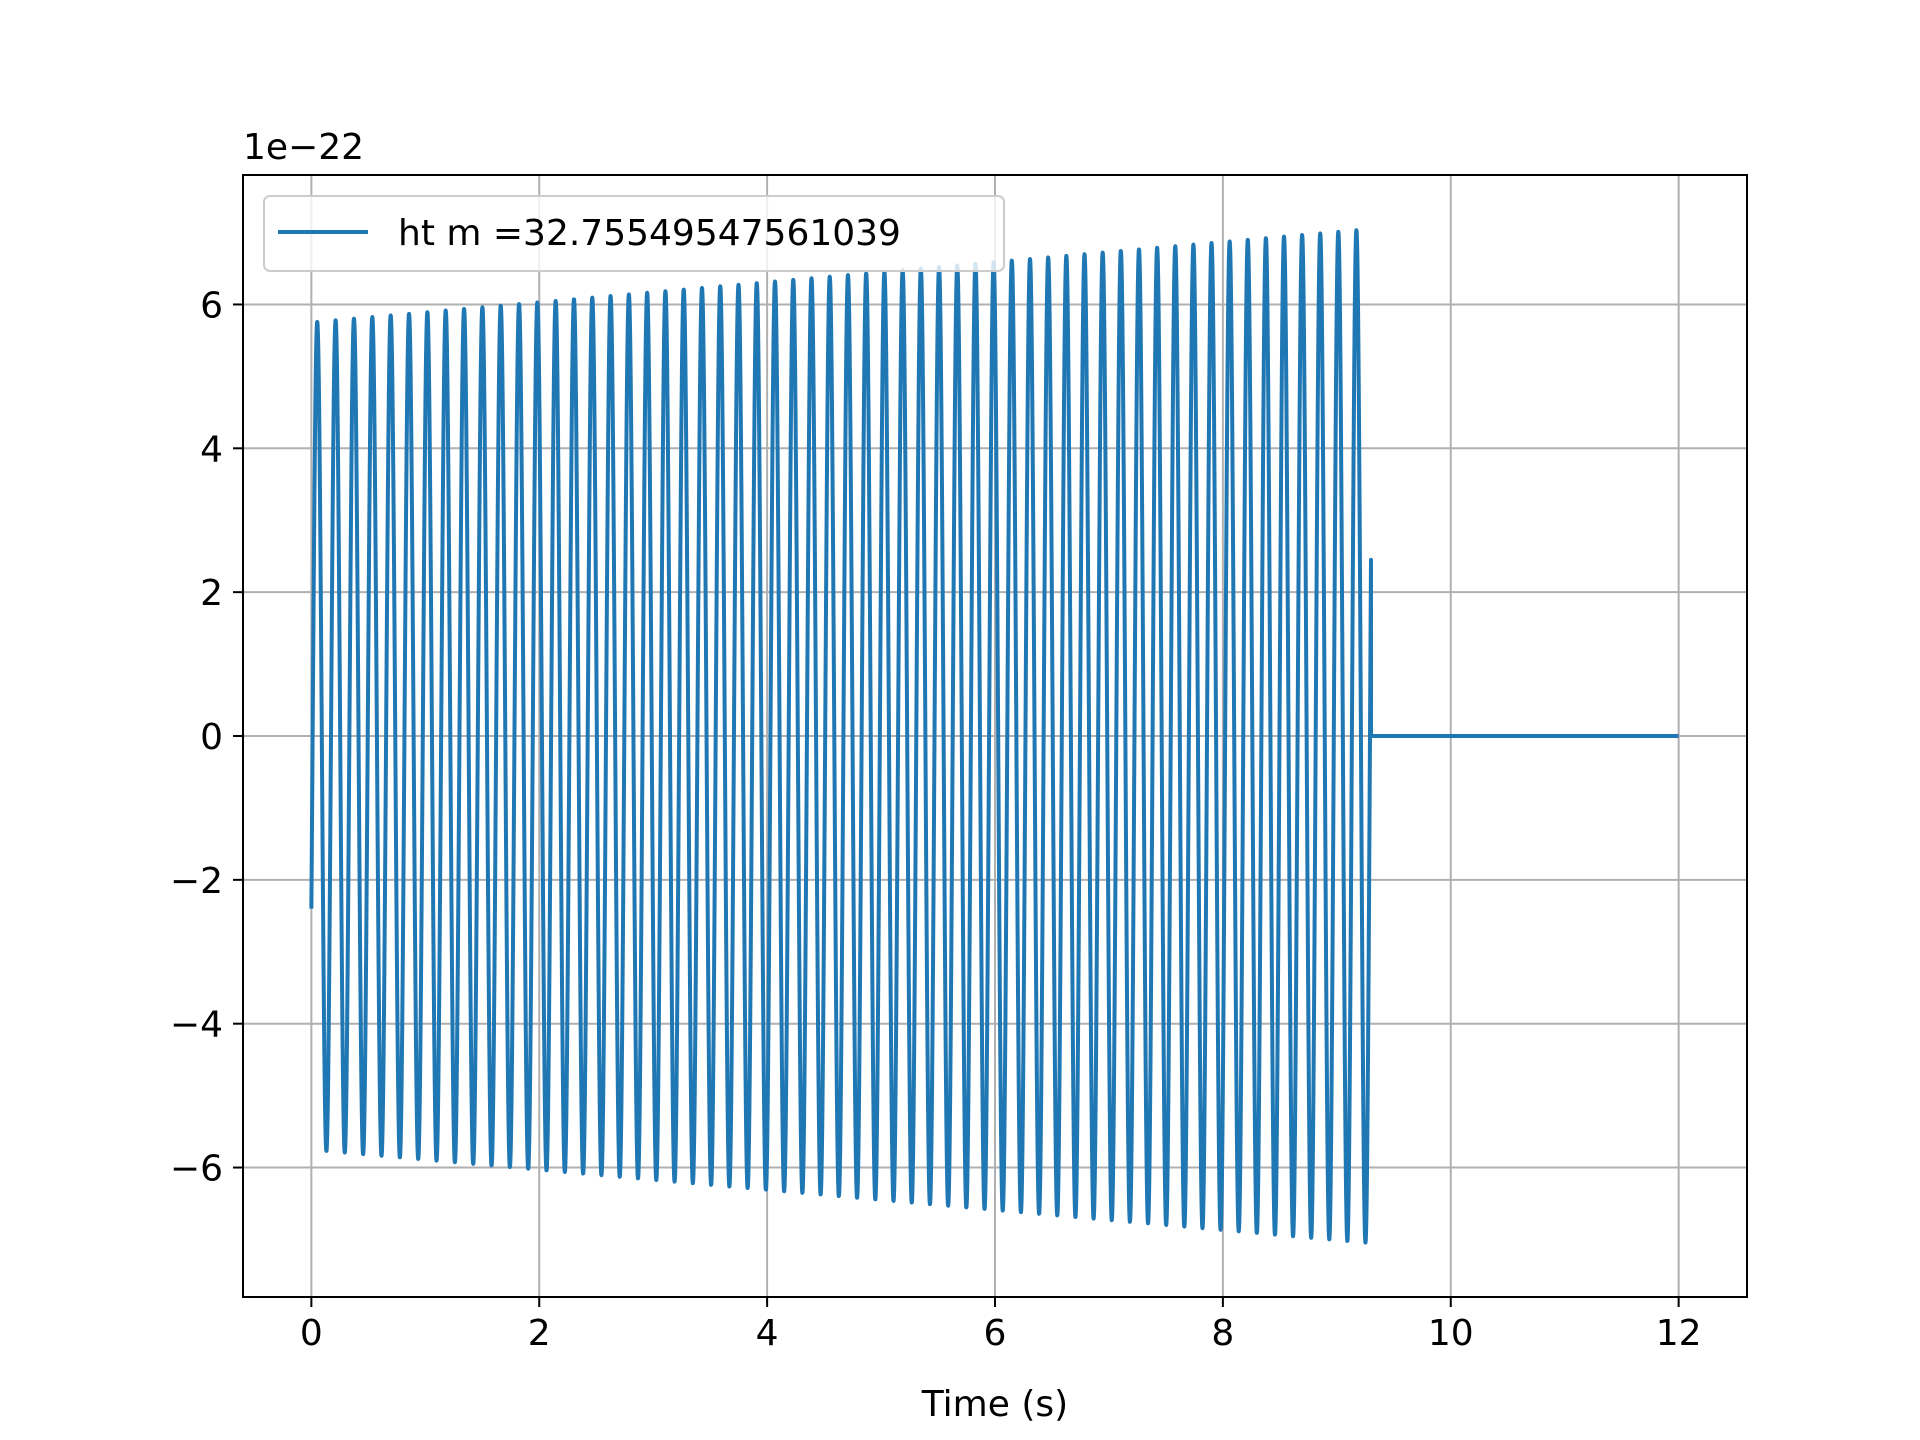 Image resolution: width=1920 pixels, height=1440 pixels. I want to click on legend: ht m =32.75549547561039, so click(634, 233).